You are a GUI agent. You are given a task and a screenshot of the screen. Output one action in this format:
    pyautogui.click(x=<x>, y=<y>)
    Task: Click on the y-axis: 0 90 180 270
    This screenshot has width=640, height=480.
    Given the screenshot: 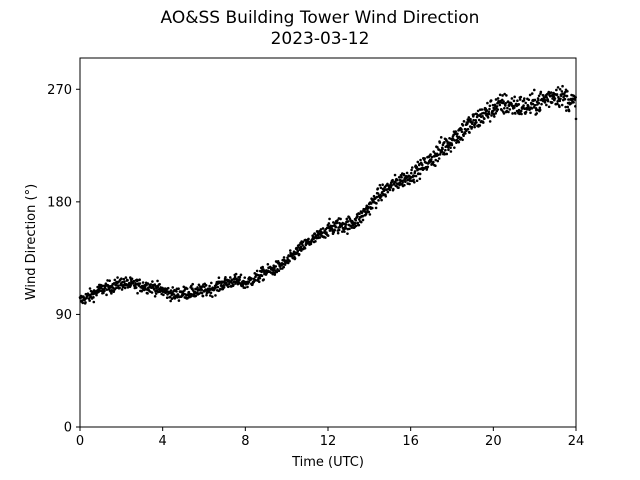 What is the action you would take?
    pyautogui.click(x=63, y=259)
    